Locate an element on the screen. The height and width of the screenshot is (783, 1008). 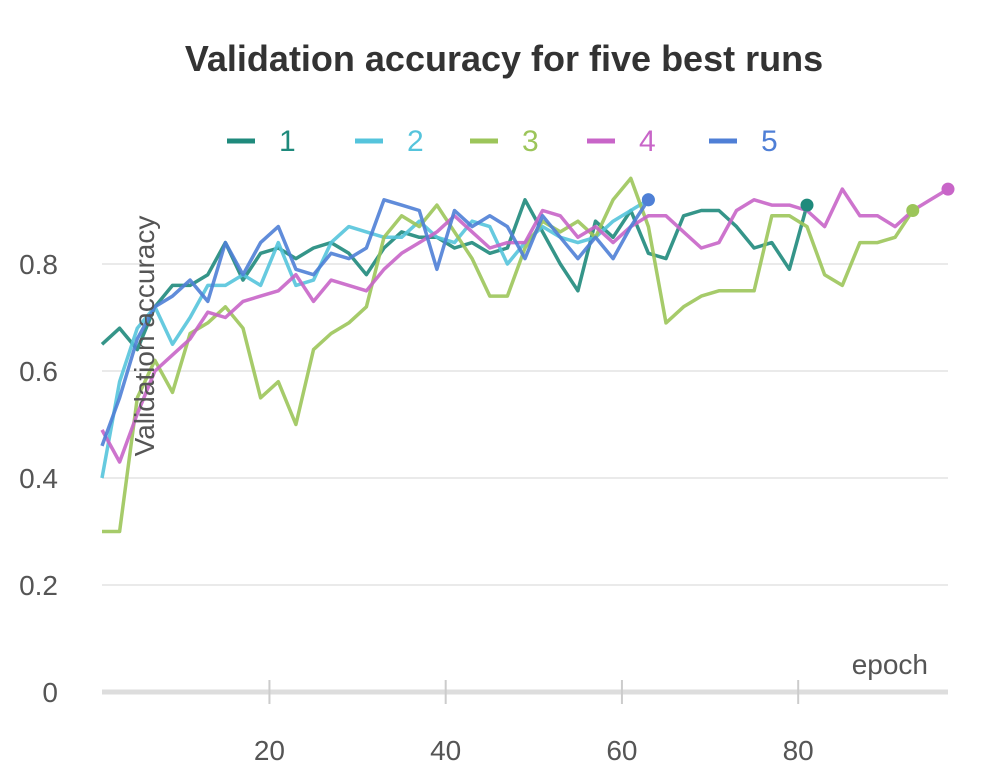
y-tick-label: 0.2 is located at coordinates (38, 585).